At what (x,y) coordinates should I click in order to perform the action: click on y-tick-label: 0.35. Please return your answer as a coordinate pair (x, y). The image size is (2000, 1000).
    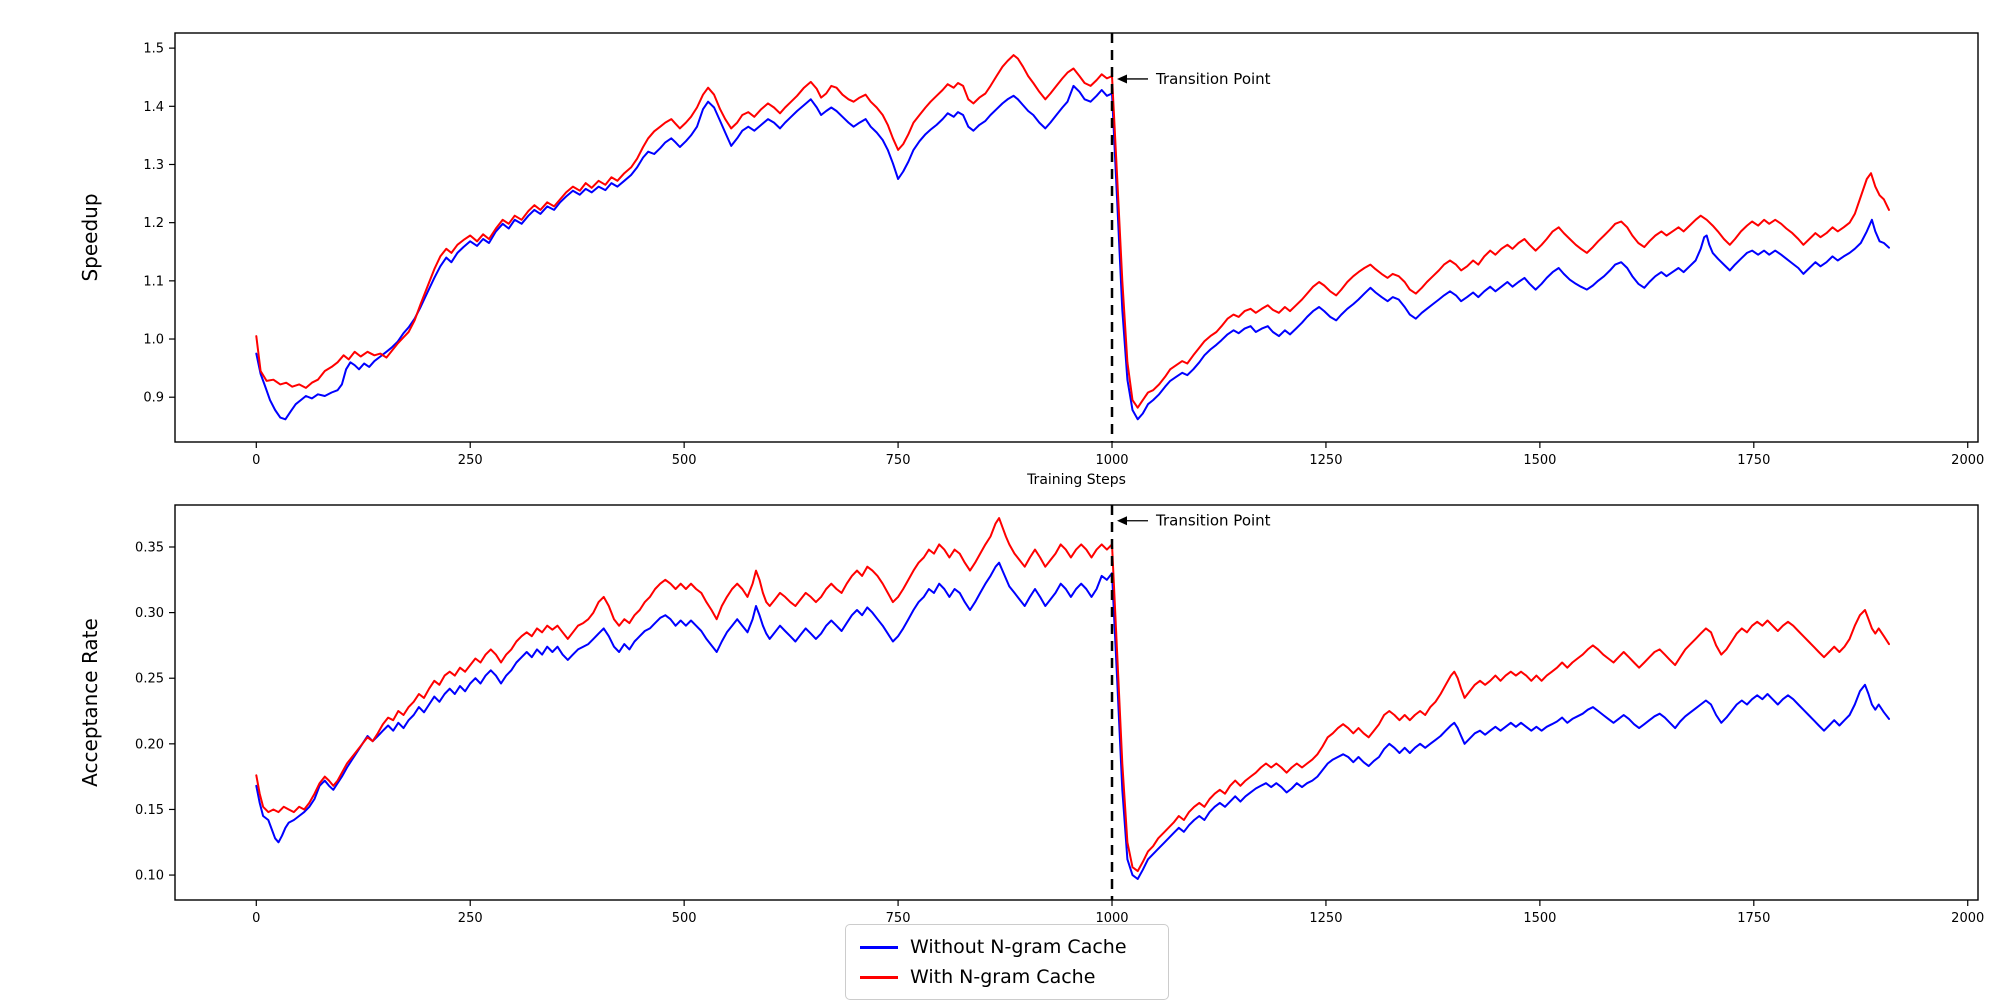
    Looking at the image, I should click on (149, 547).